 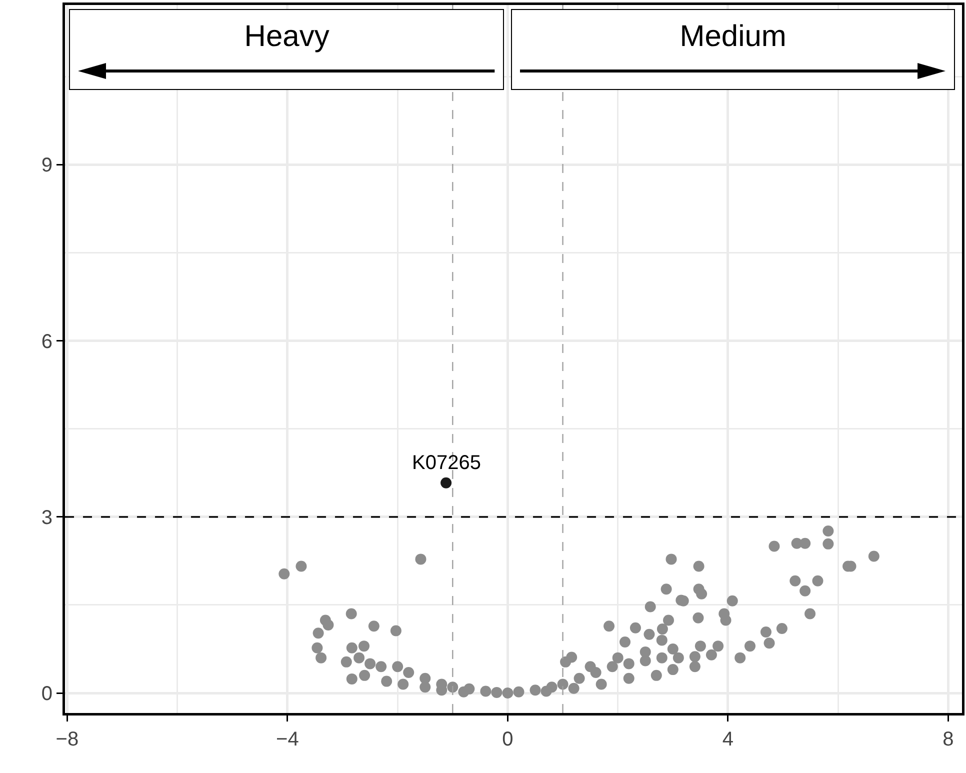 What do you see at coordinates (46, 517) in the screenshot?
I see `y-tick-label: 3` at bounding box center [46, 517].